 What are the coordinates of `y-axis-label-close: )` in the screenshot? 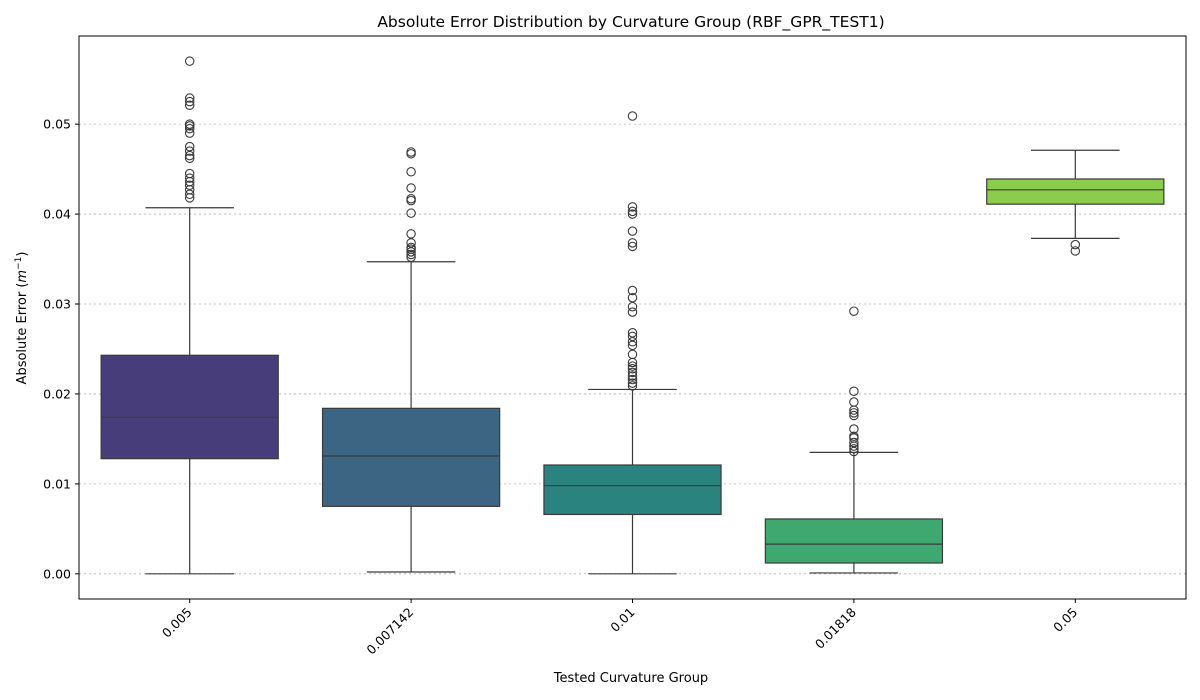 It's located at (22, 254).